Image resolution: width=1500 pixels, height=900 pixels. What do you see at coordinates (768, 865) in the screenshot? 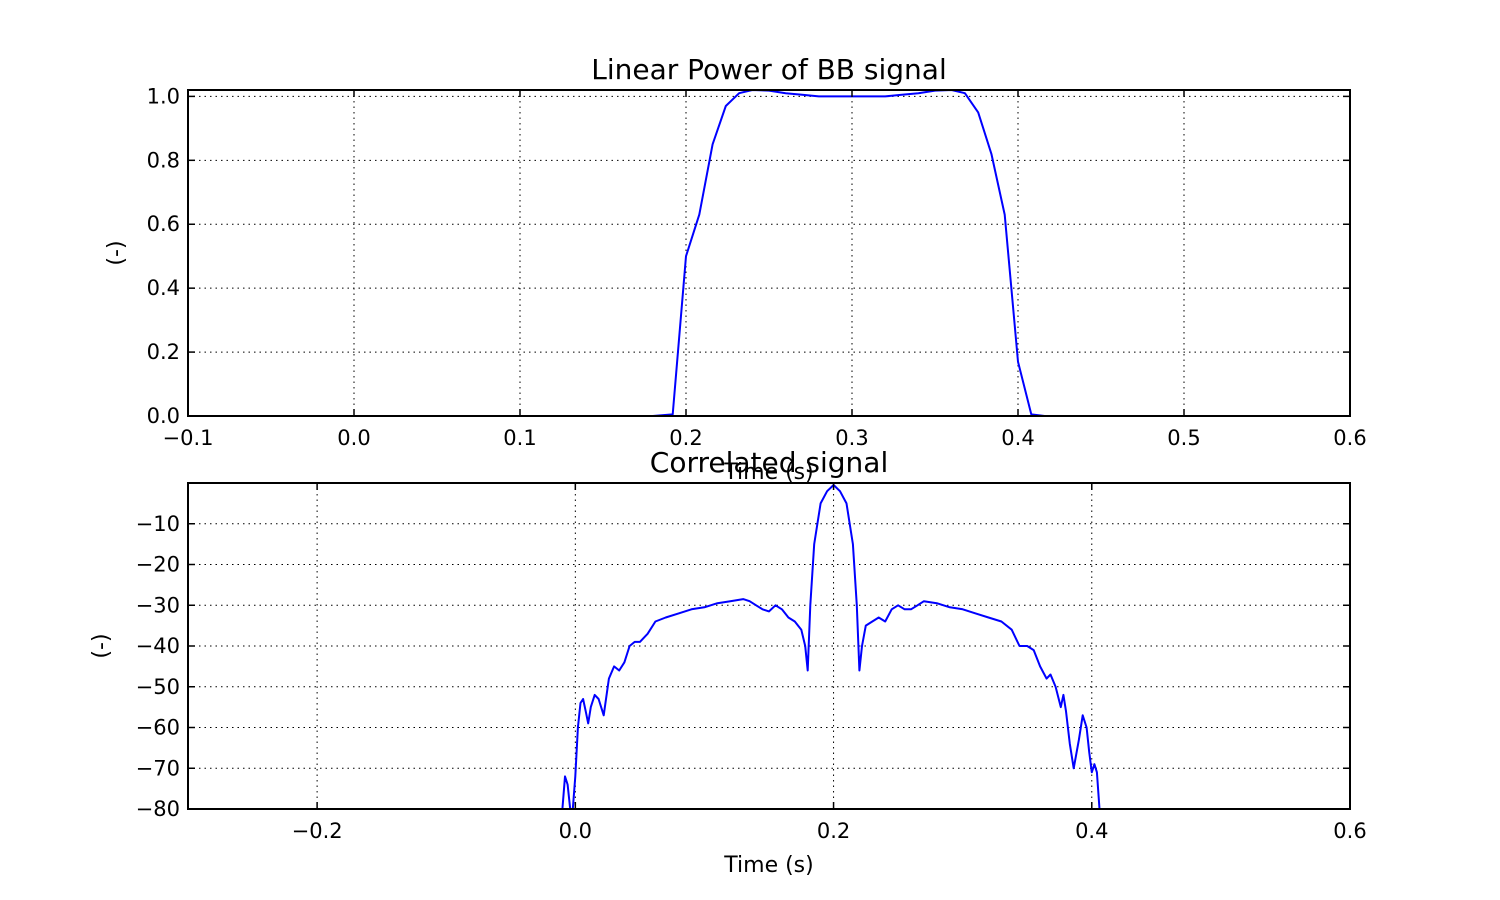
I see `correlated-chart-xlabel: Time (s)` at bounding box center [768, 865].